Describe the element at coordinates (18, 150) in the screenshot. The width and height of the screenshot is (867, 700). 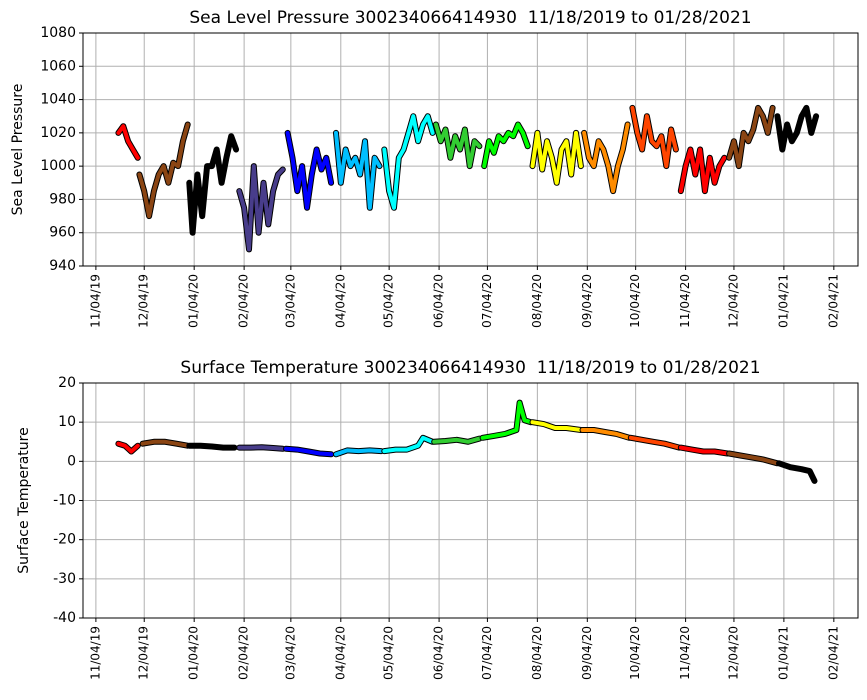
I see `y-axis-label: Sea Level Pressure` at that location.